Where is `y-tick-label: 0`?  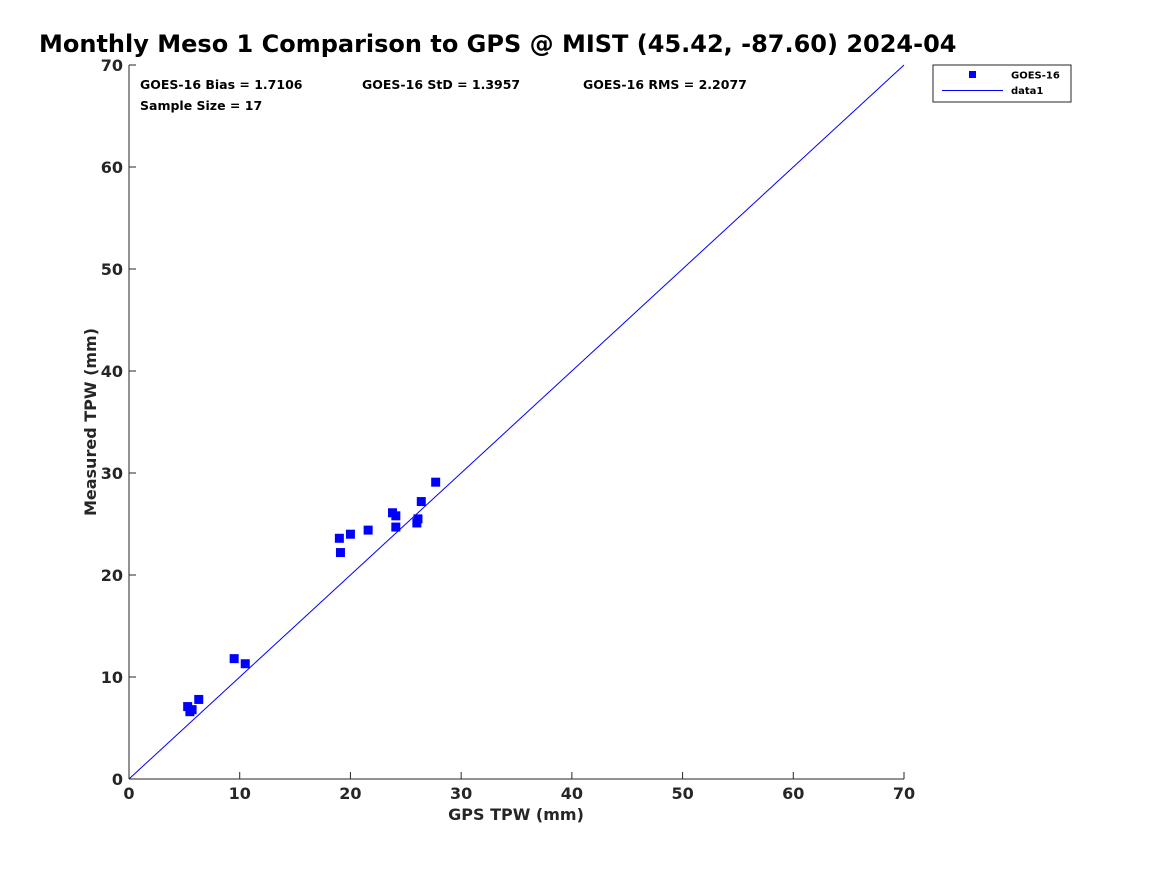
y-tick-label: 0 is located at coordinates (117, 779).